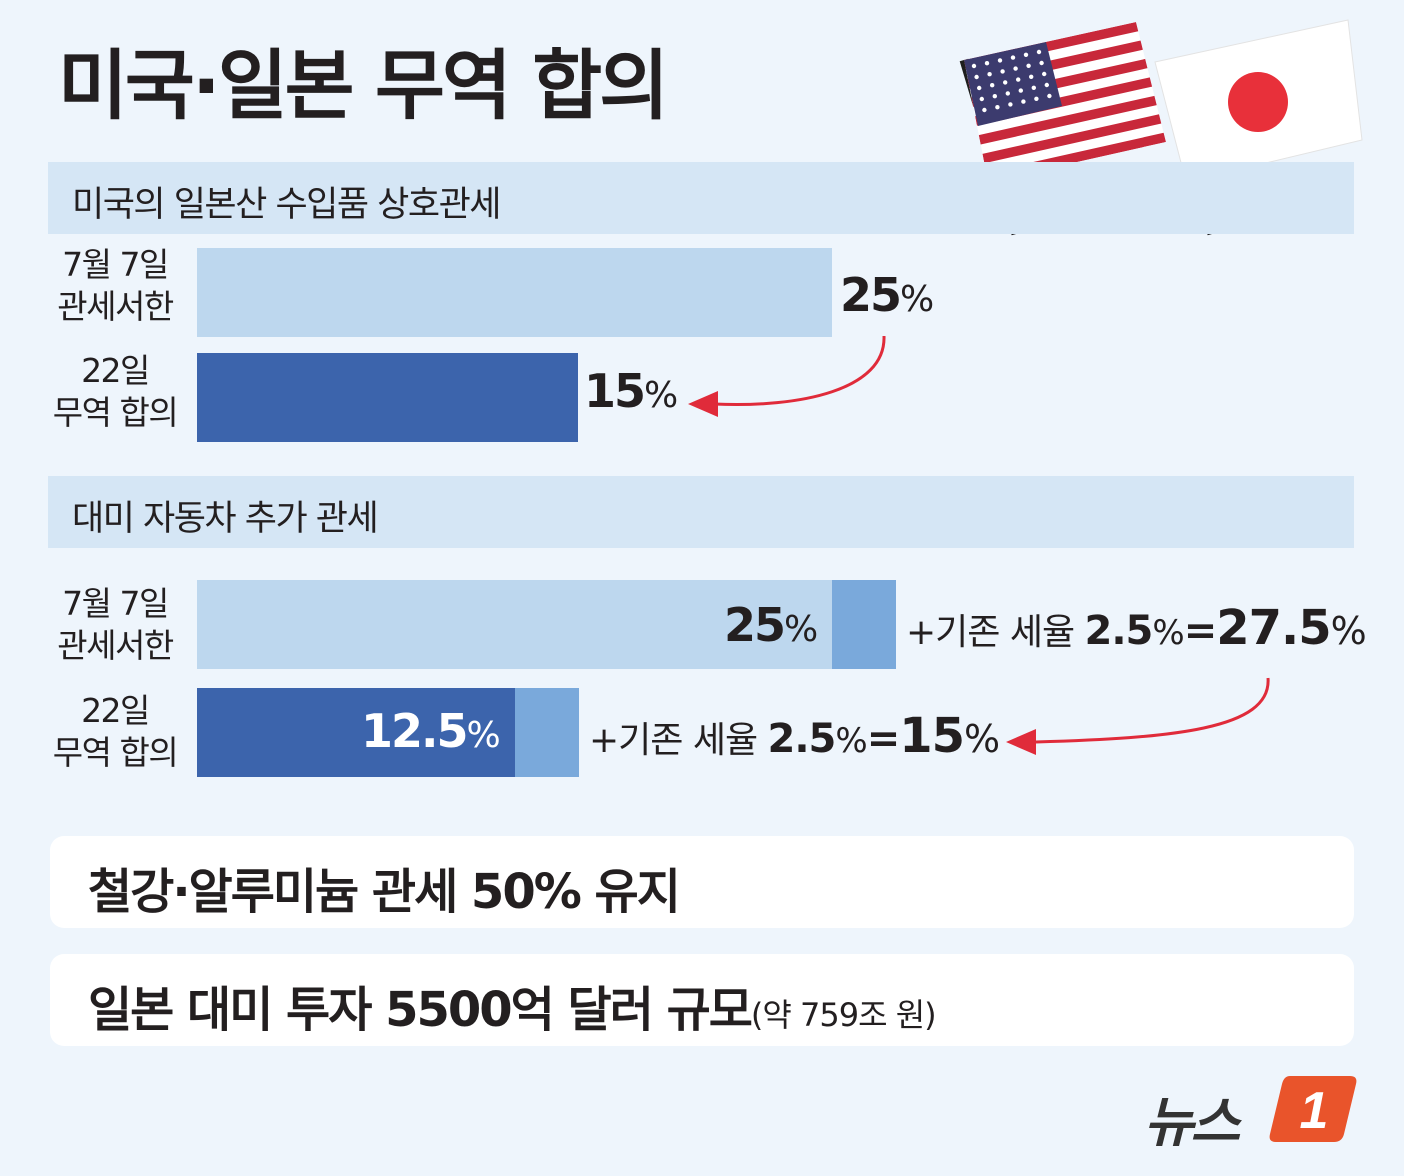 This screenshot has height=1176, width=1404. Describe the element at coordinates (514, 292) in the screenshot. I see `bar-letter-tariff` at that location.